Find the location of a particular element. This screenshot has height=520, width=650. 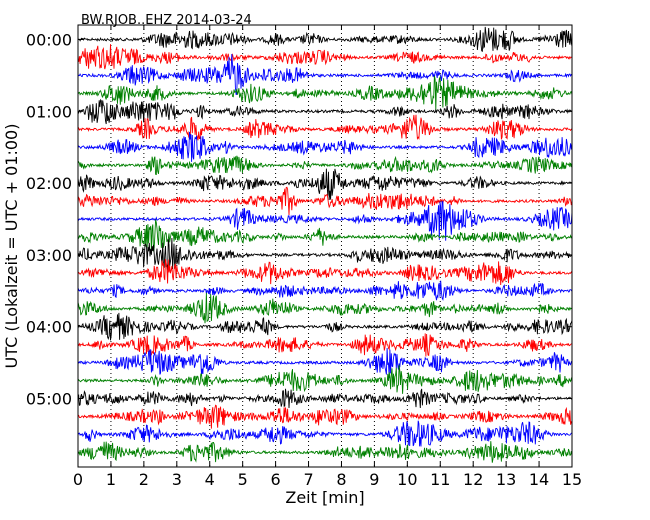

chart-title: BW.RJOB..EHZ 2014-03-24 is located at coordinates (166, 20).